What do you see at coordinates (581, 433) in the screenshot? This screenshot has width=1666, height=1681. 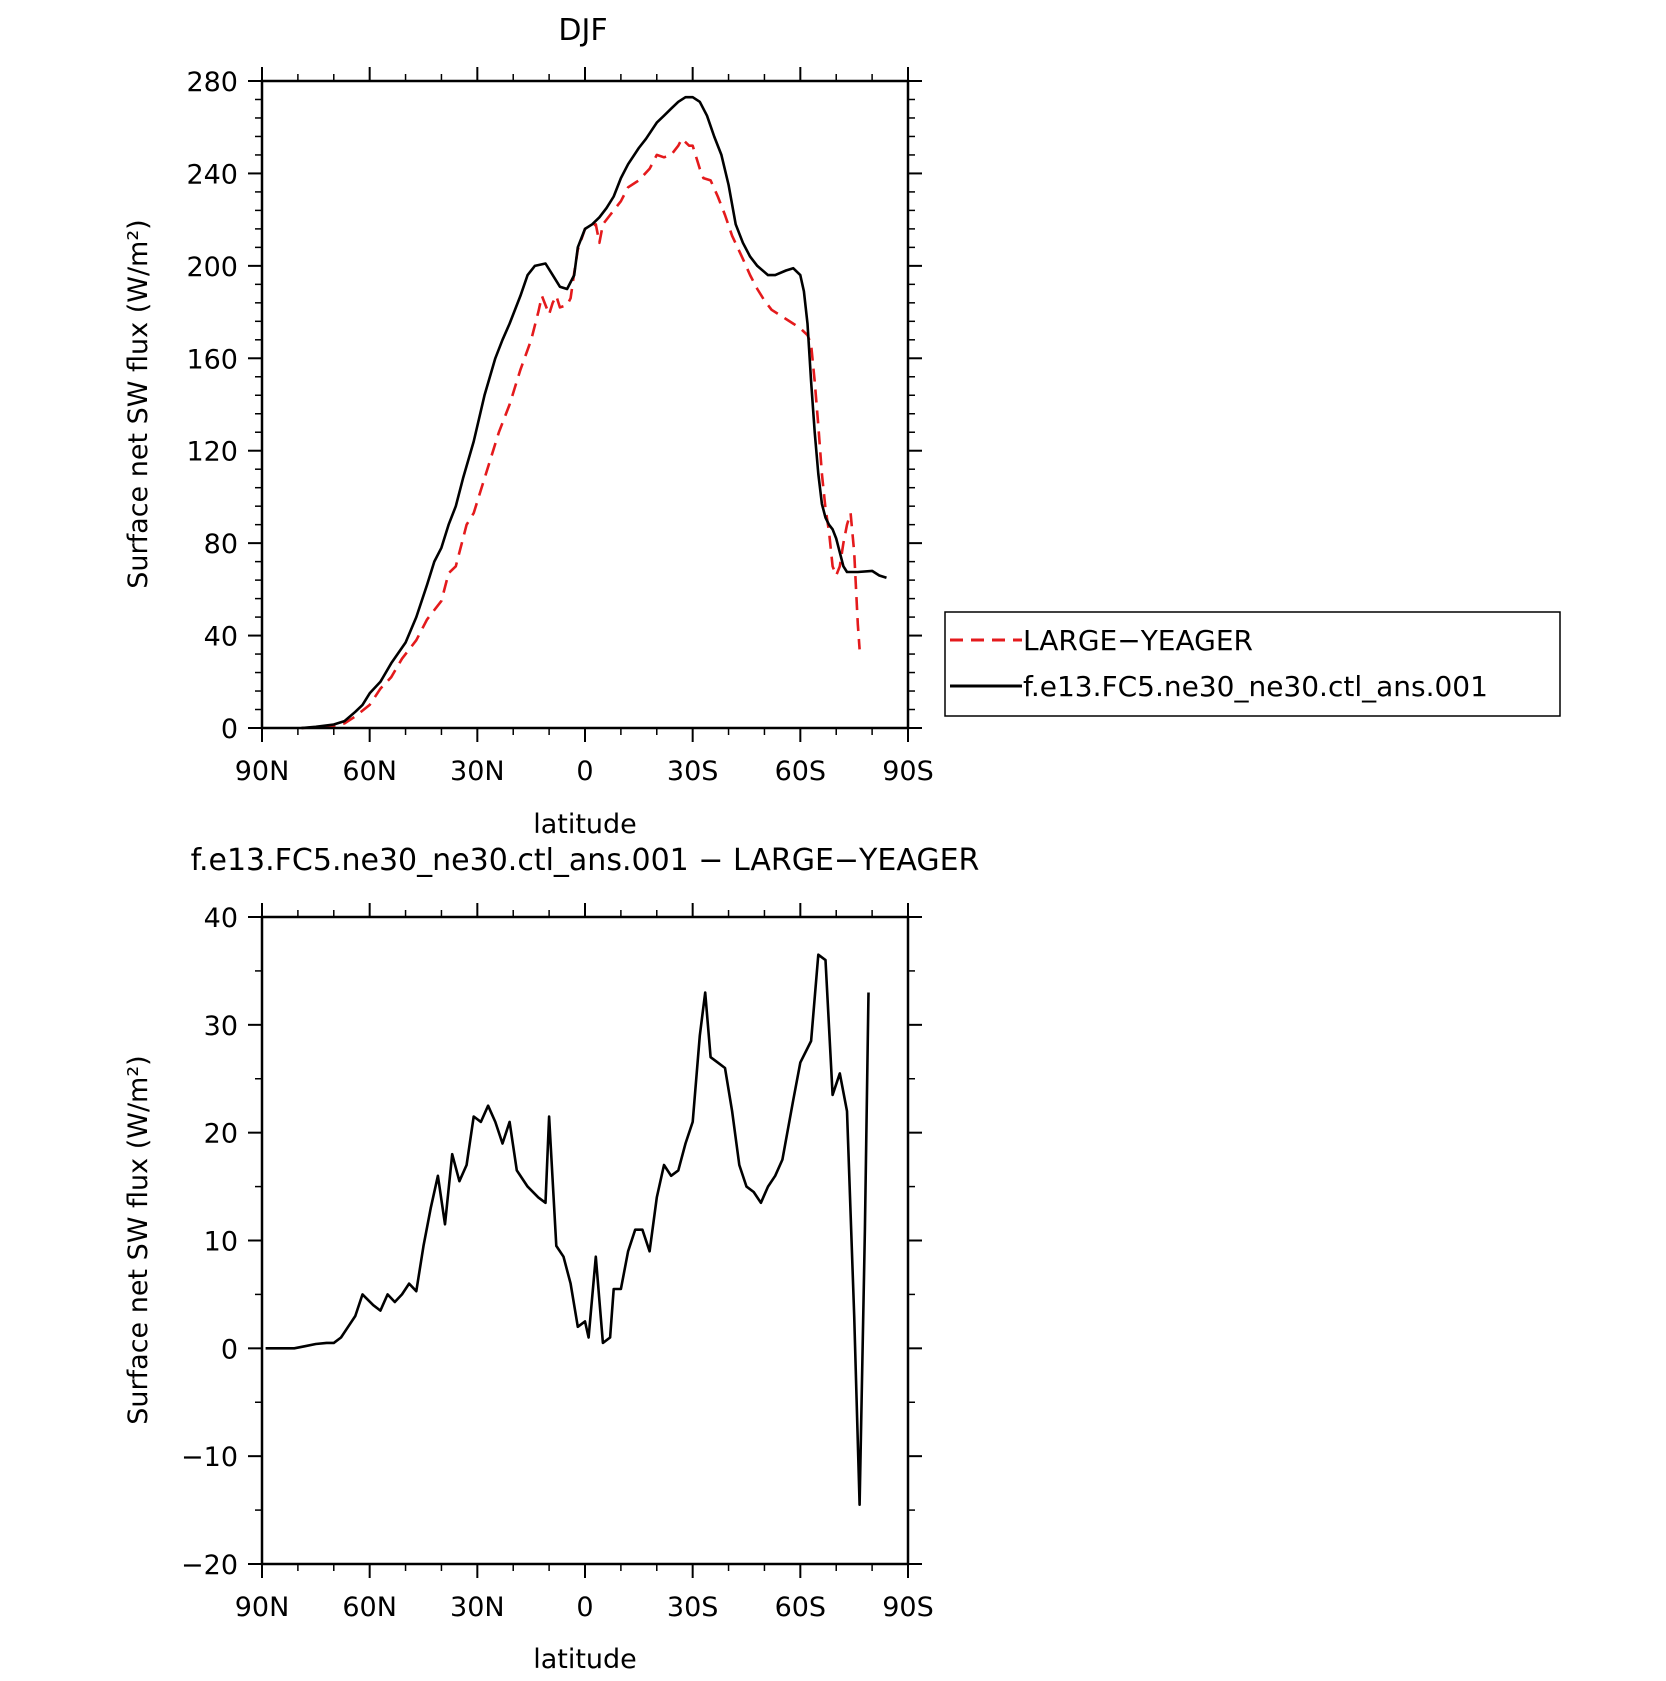 I see `series-line-large-yeager` at bounding box center [581, 433].